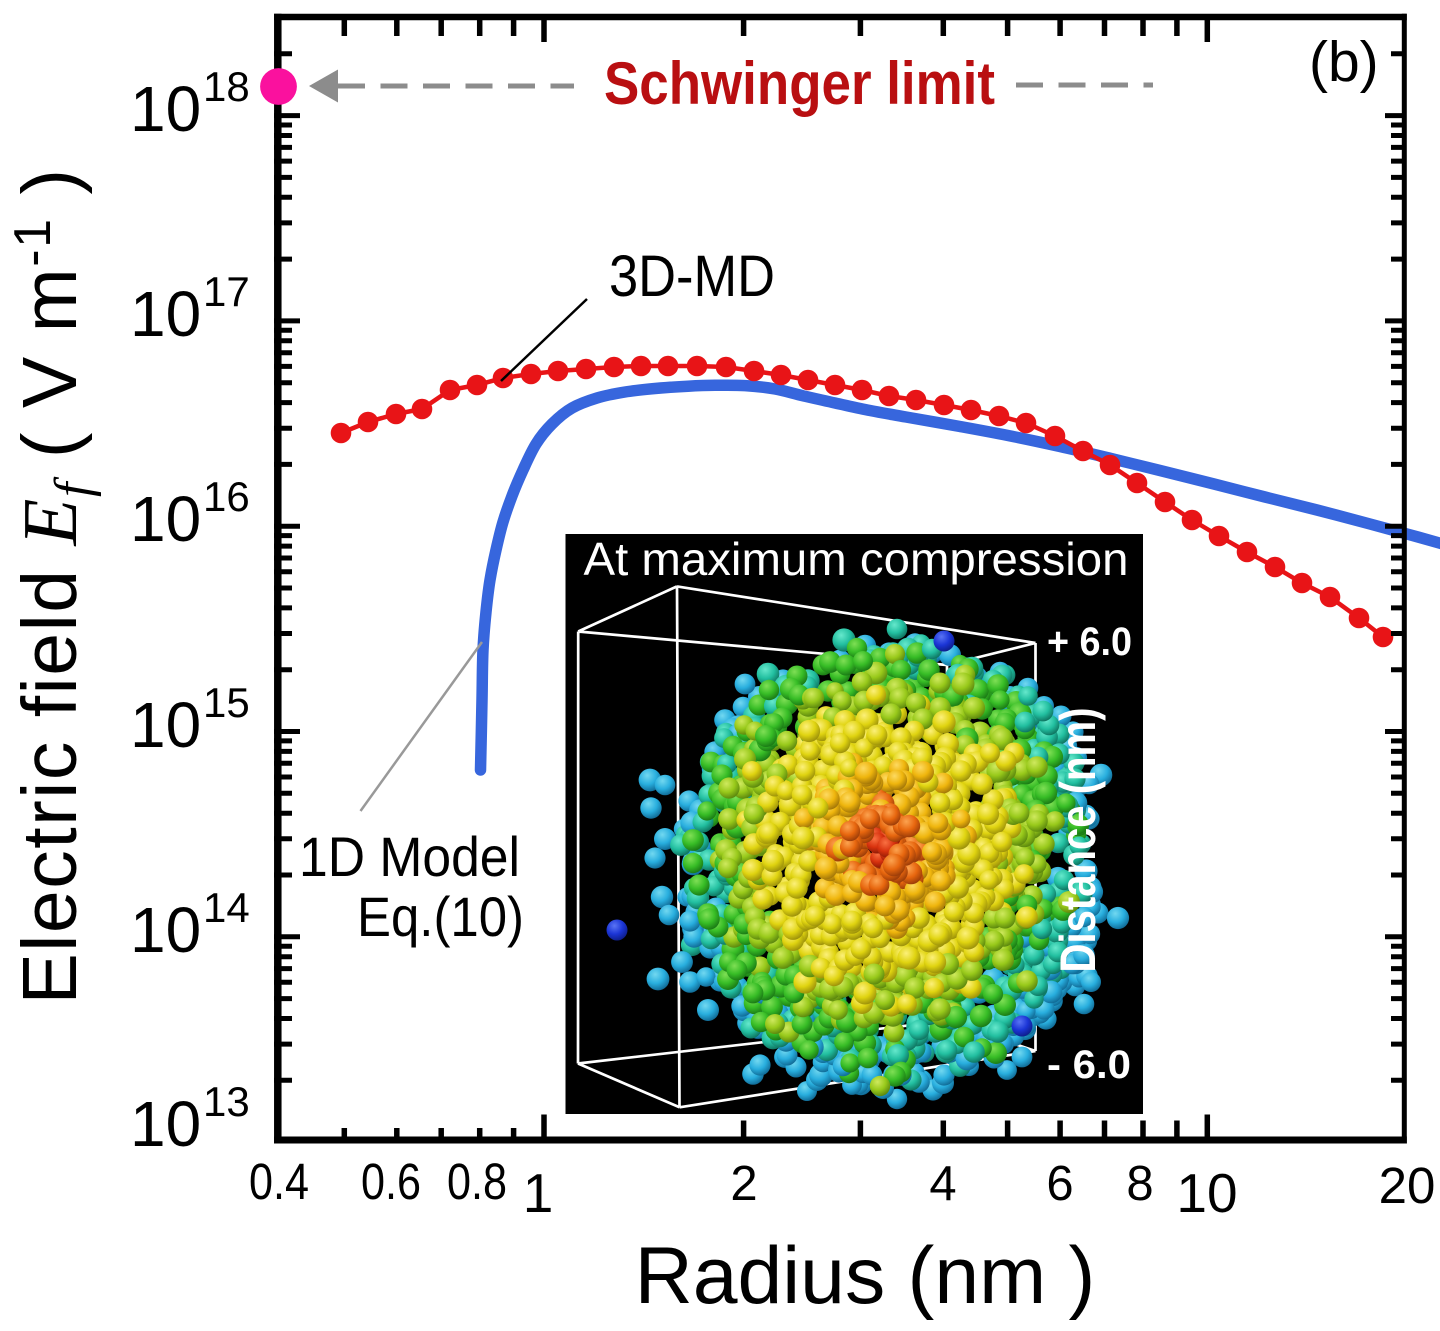 This screenshot has height=1331, width=1440. Describe the element at coordinates (440, 916) in the screenshot. I see `svg-text: Eq.(10)` at that location.